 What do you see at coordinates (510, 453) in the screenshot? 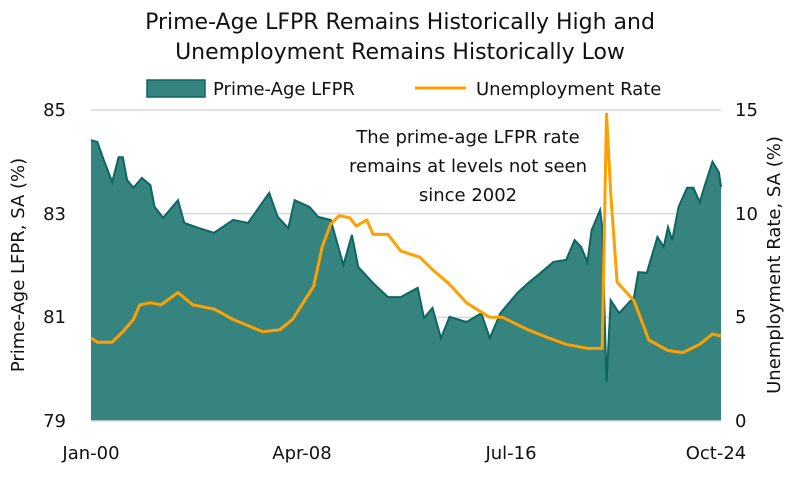
I see `x-tick-jul-16: Jul-16` at bounding box center [510, 453].